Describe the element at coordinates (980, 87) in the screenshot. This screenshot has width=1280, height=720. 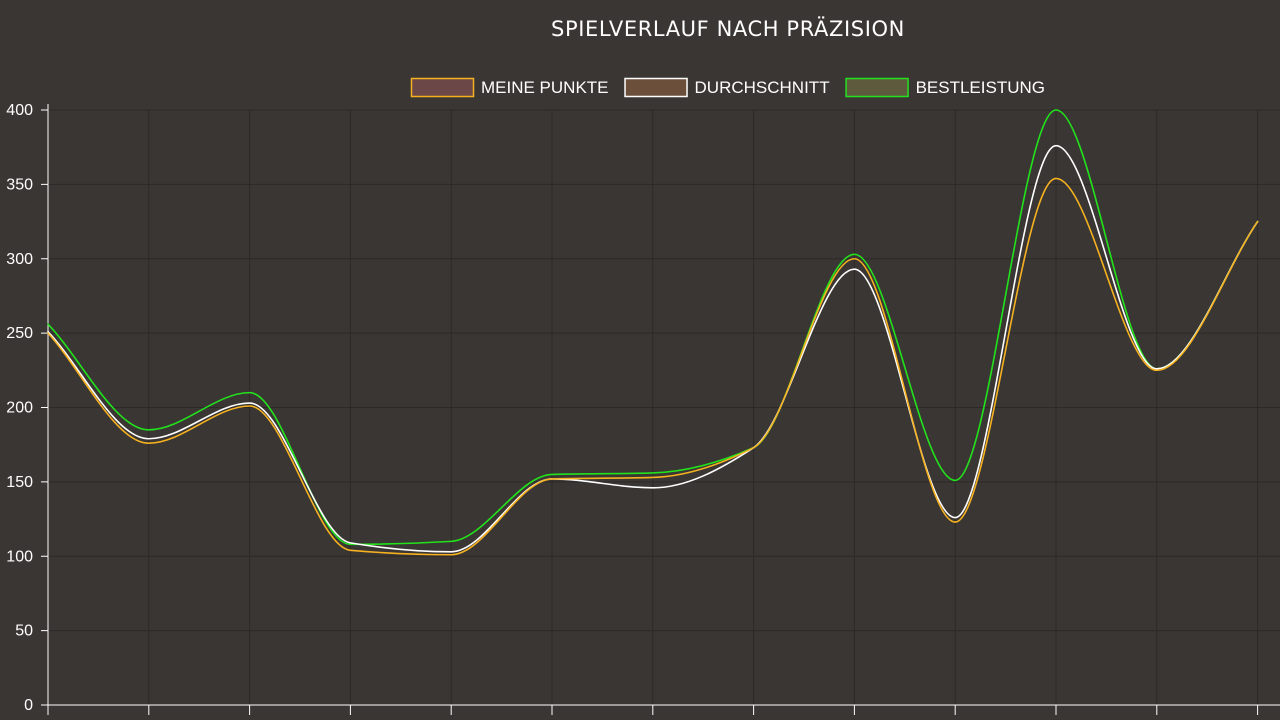
I see `legend-label: BESTLEISTUNG` at that location.